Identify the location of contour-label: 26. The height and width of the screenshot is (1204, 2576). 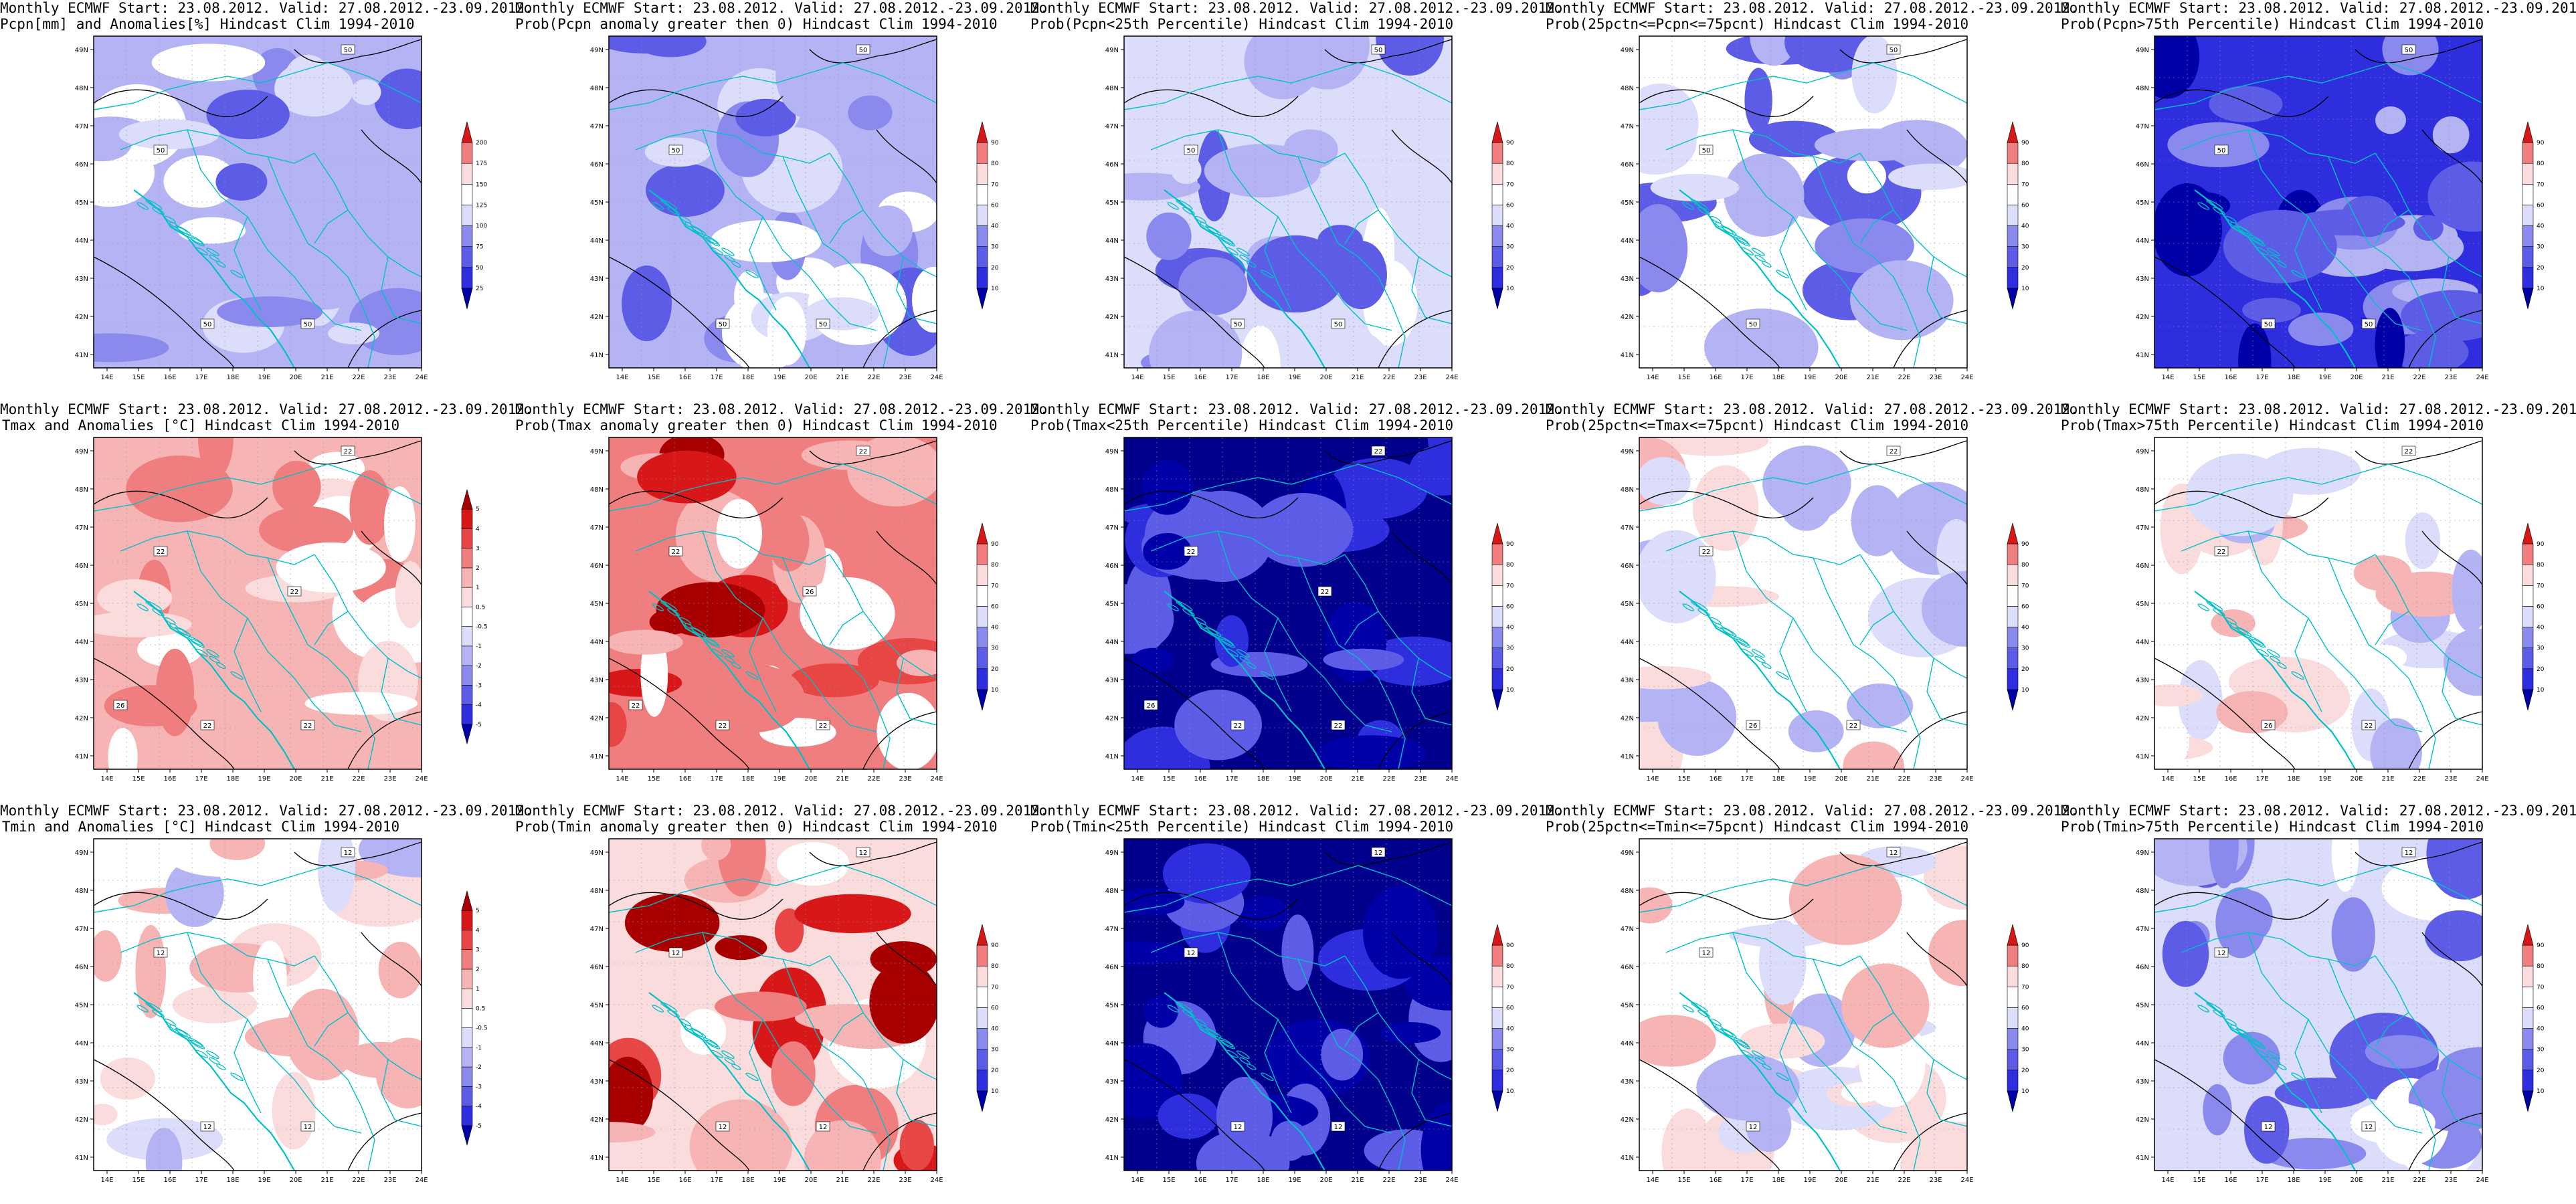
(1151, 706).